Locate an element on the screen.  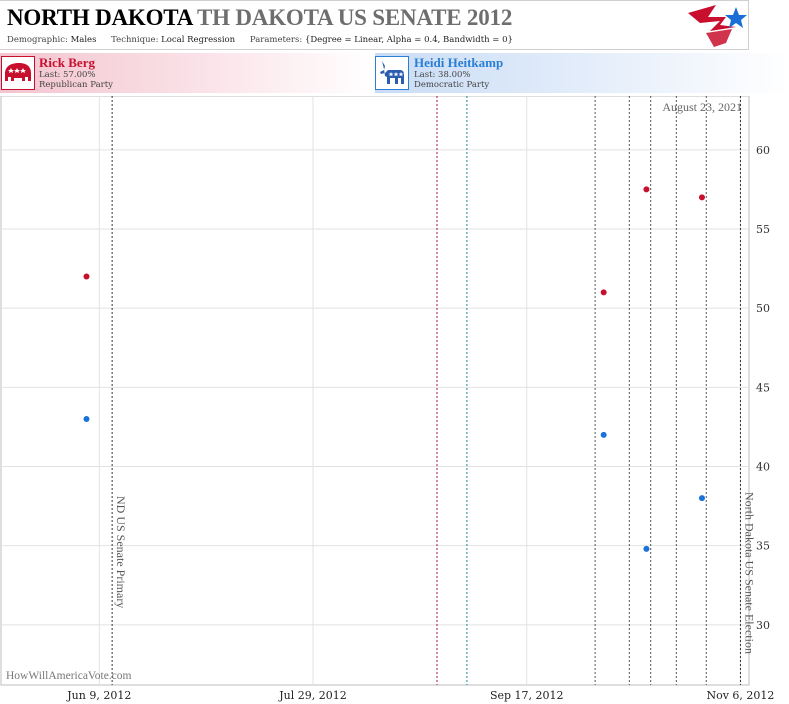
title-state: NORTH DAKOTA is located at coordinates (99, 17).